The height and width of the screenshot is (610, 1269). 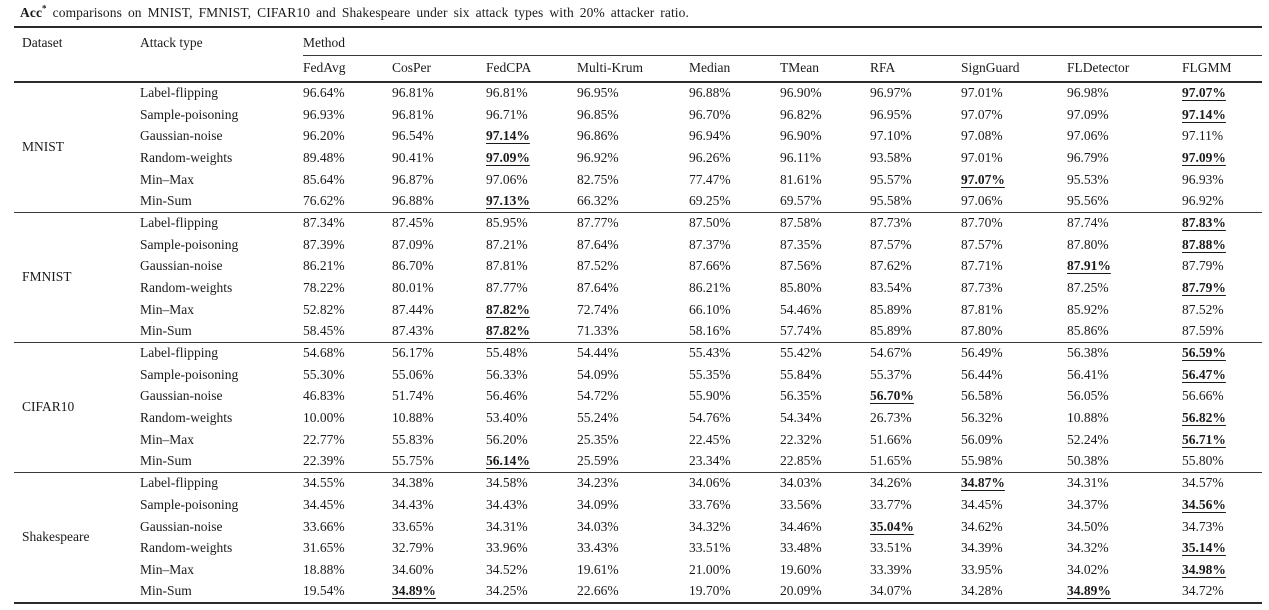 What do you see at coordinates (77, 537) in the screenshot?
I see `dataset-label-shakespeare: Shakespeare` at bounding box center [77, 537].